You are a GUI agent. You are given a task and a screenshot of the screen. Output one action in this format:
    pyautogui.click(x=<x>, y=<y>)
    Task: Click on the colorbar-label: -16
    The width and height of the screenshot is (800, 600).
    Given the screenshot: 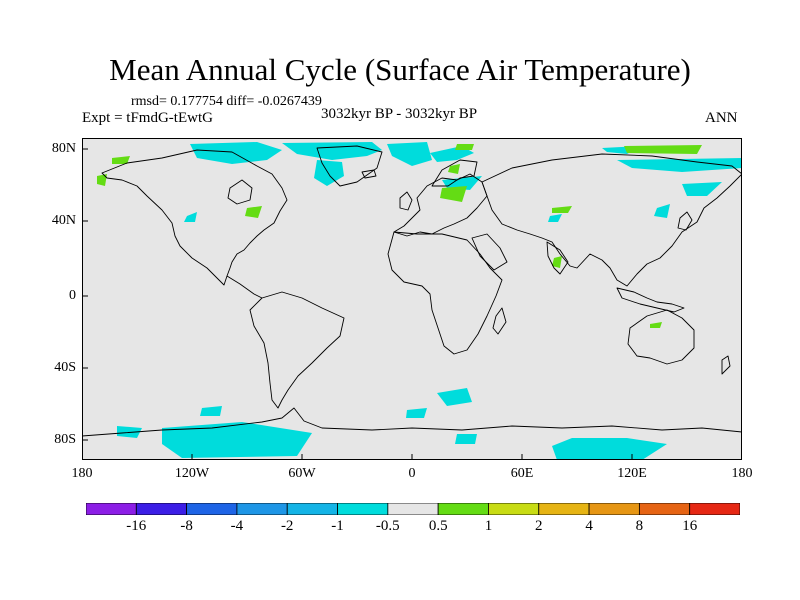 What is the action you would take?
    pyautogui.click(x=136, y=526)
    